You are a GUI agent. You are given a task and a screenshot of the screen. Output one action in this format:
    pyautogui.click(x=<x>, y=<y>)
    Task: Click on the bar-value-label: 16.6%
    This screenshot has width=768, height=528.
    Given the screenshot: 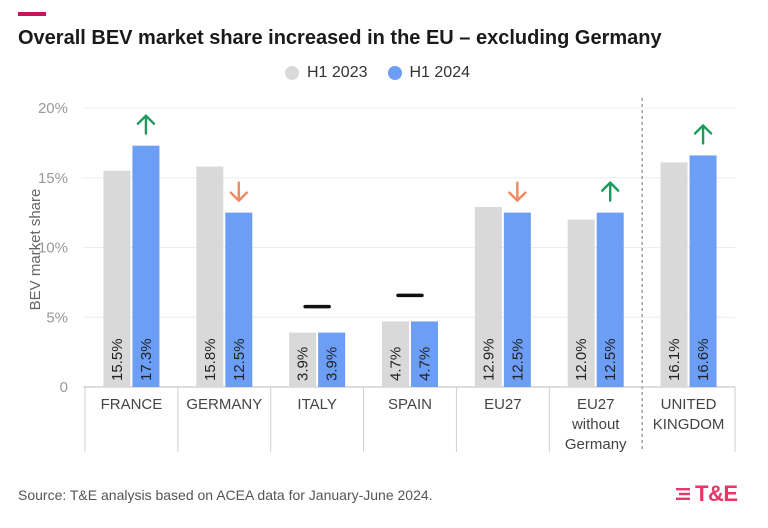 What is the action you would take?
    pyautogui.click(x=703, y=359)
    